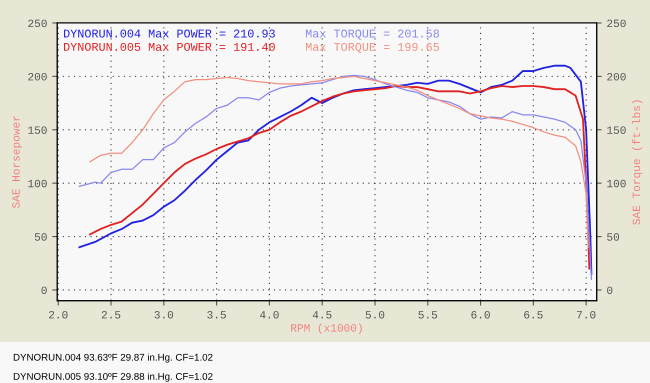 Image resolution: width=650 pixels, height=383 pixels. I want to click on x-tick-label: 5.0, so click(375, 314).